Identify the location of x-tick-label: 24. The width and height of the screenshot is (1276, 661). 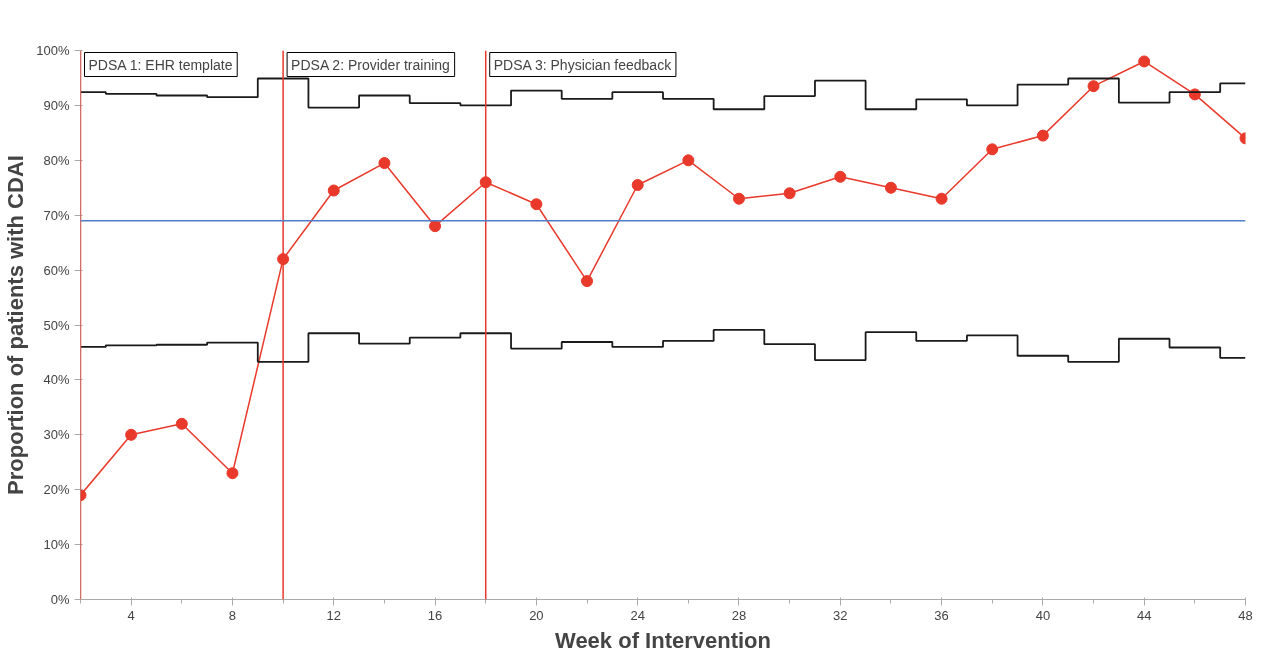
(637, 615).